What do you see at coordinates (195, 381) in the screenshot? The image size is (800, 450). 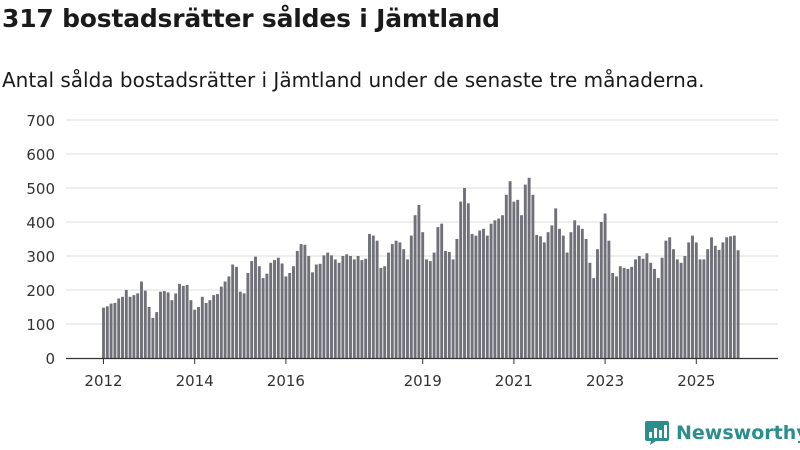 I see `x-tick-label: 2014` at bounding box center [195, 381].